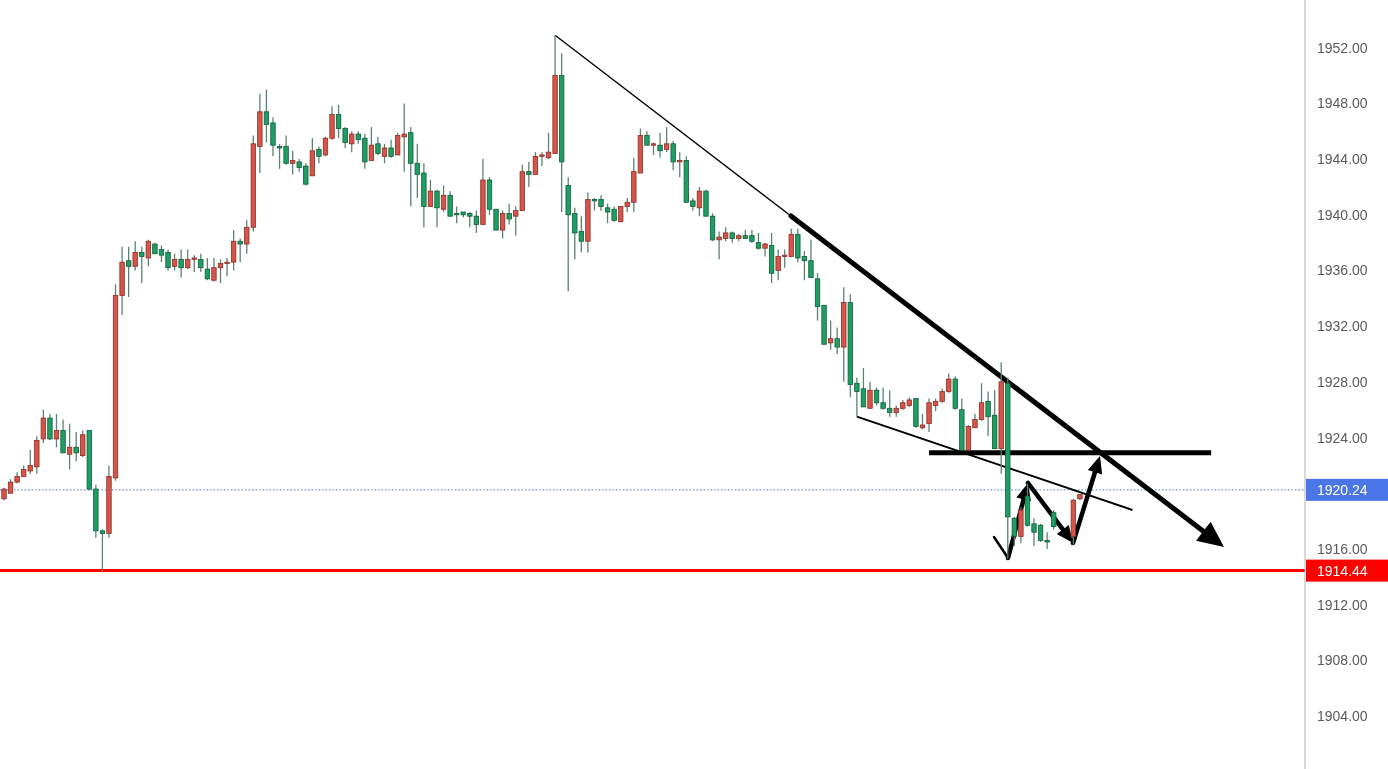  I want to click on y-tick-label: 1924.00, so click(1342, 437).